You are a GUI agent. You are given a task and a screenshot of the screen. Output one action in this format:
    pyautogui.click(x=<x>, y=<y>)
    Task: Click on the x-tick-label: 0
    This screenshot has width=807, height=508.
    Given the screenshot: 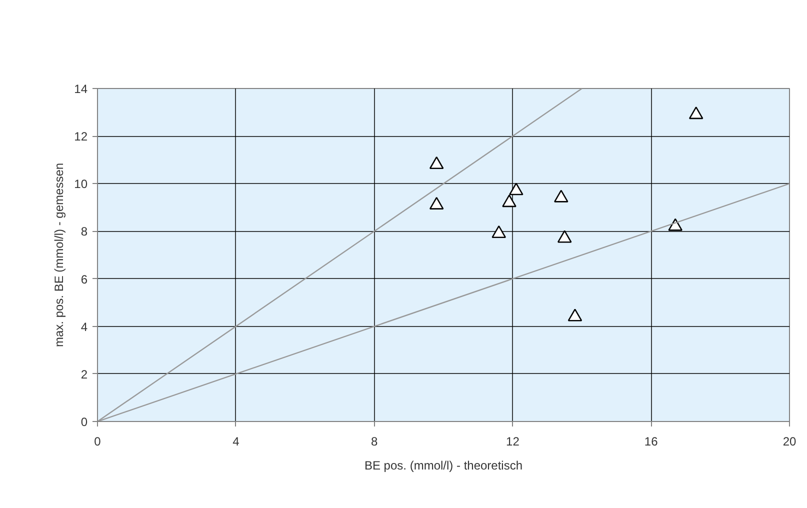 What is the action you would take?
    pyautogui.click(x=98, y=441)
    